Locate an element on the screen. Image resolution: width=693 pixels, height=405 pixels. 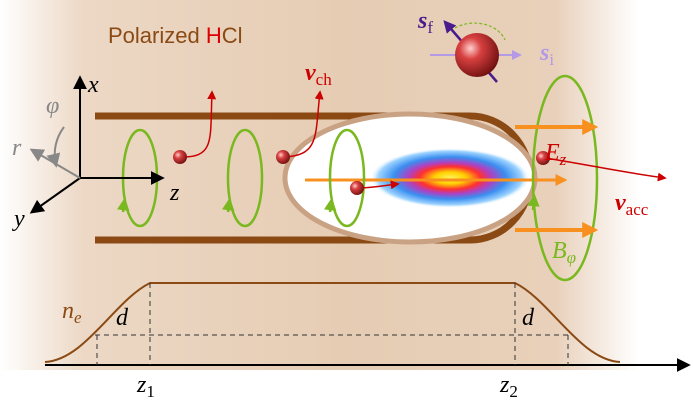
v-acc-label: vacc is located at coordinates (632, 204).